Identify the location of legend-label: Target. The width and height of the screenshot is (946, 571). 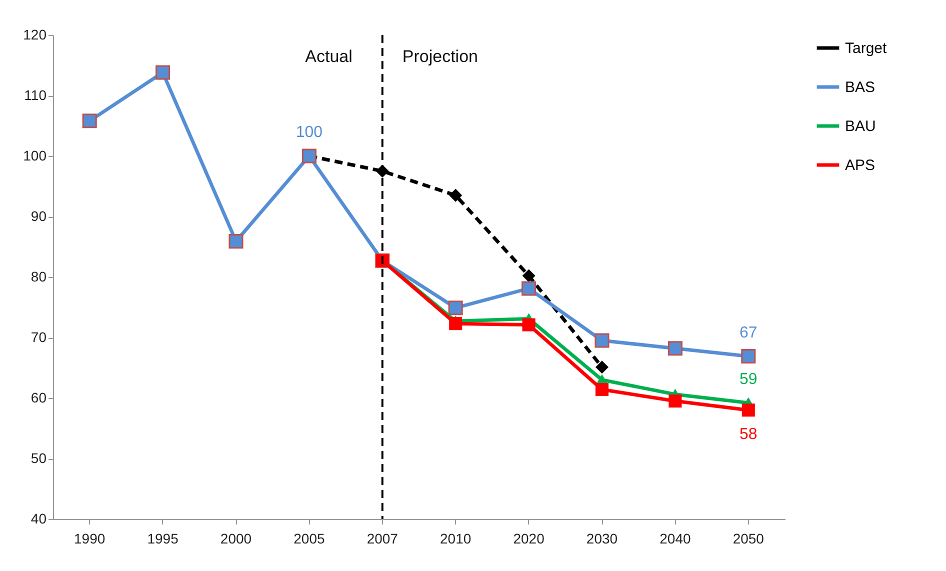
(866, 48).